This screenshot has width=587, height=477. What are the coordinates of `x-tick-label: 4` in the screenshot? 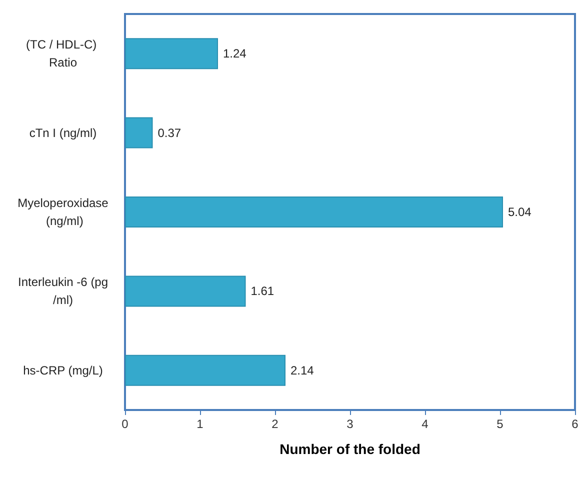 It's located at (425, 424).